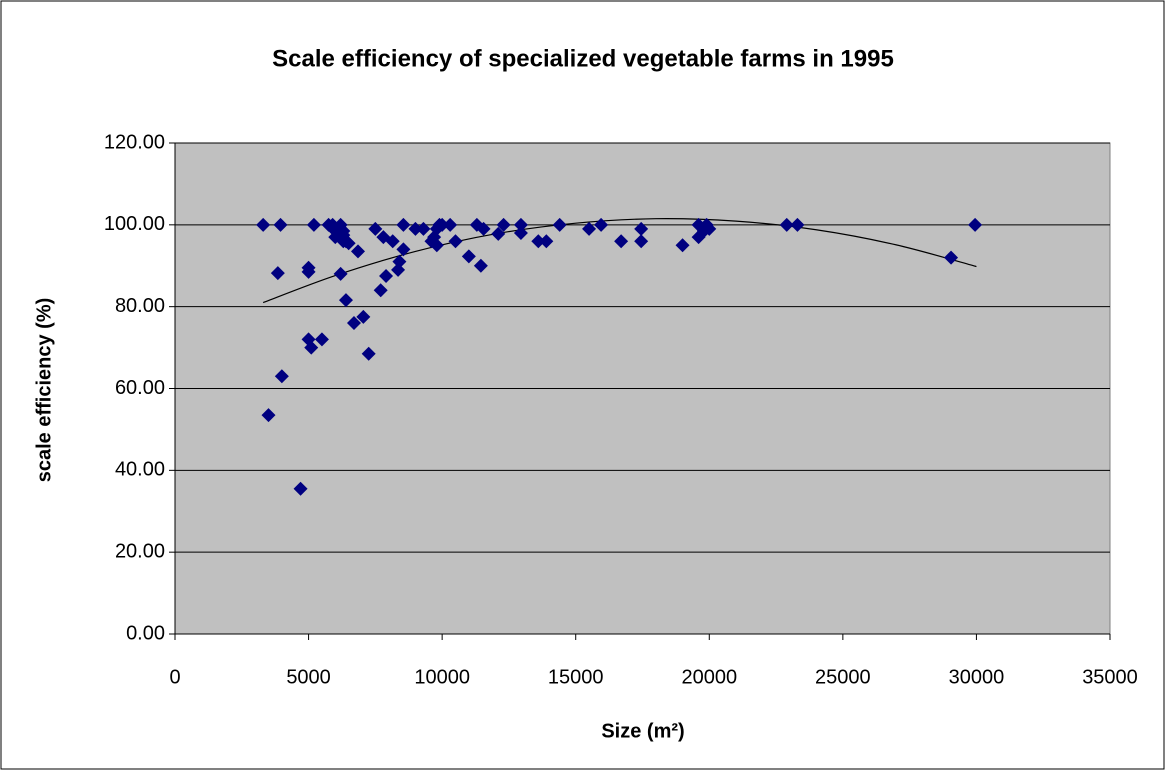 The width and height of the screenshot is (1166, 771). Describe the element at coordinates (843, 677) in the screenshot. I see `x-tick-label: 25000` at that location.